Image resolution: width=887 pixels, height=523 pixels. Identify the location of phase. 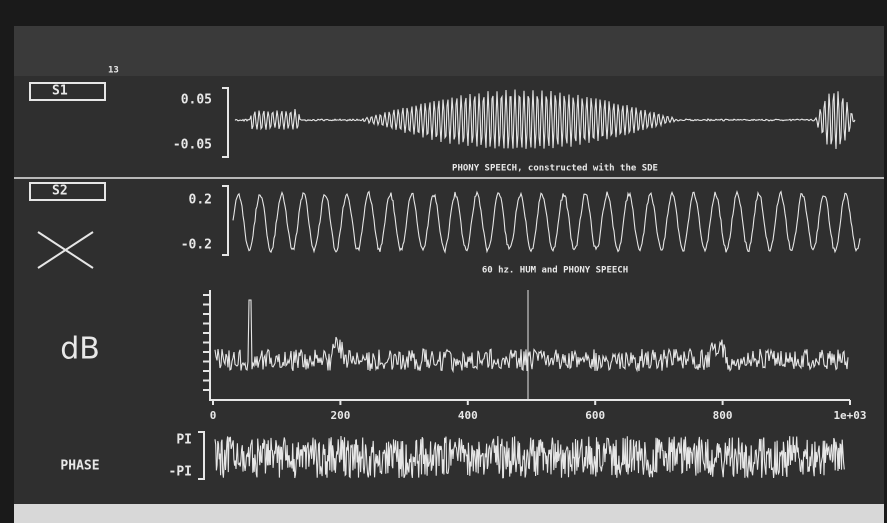
(529, 457).